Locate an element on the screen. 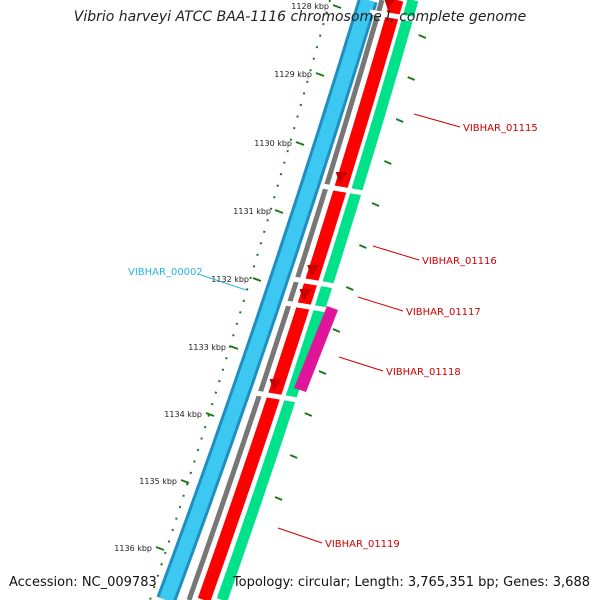  ruler-tick-label: 1130 kbp is located at coordinates (273, 143).